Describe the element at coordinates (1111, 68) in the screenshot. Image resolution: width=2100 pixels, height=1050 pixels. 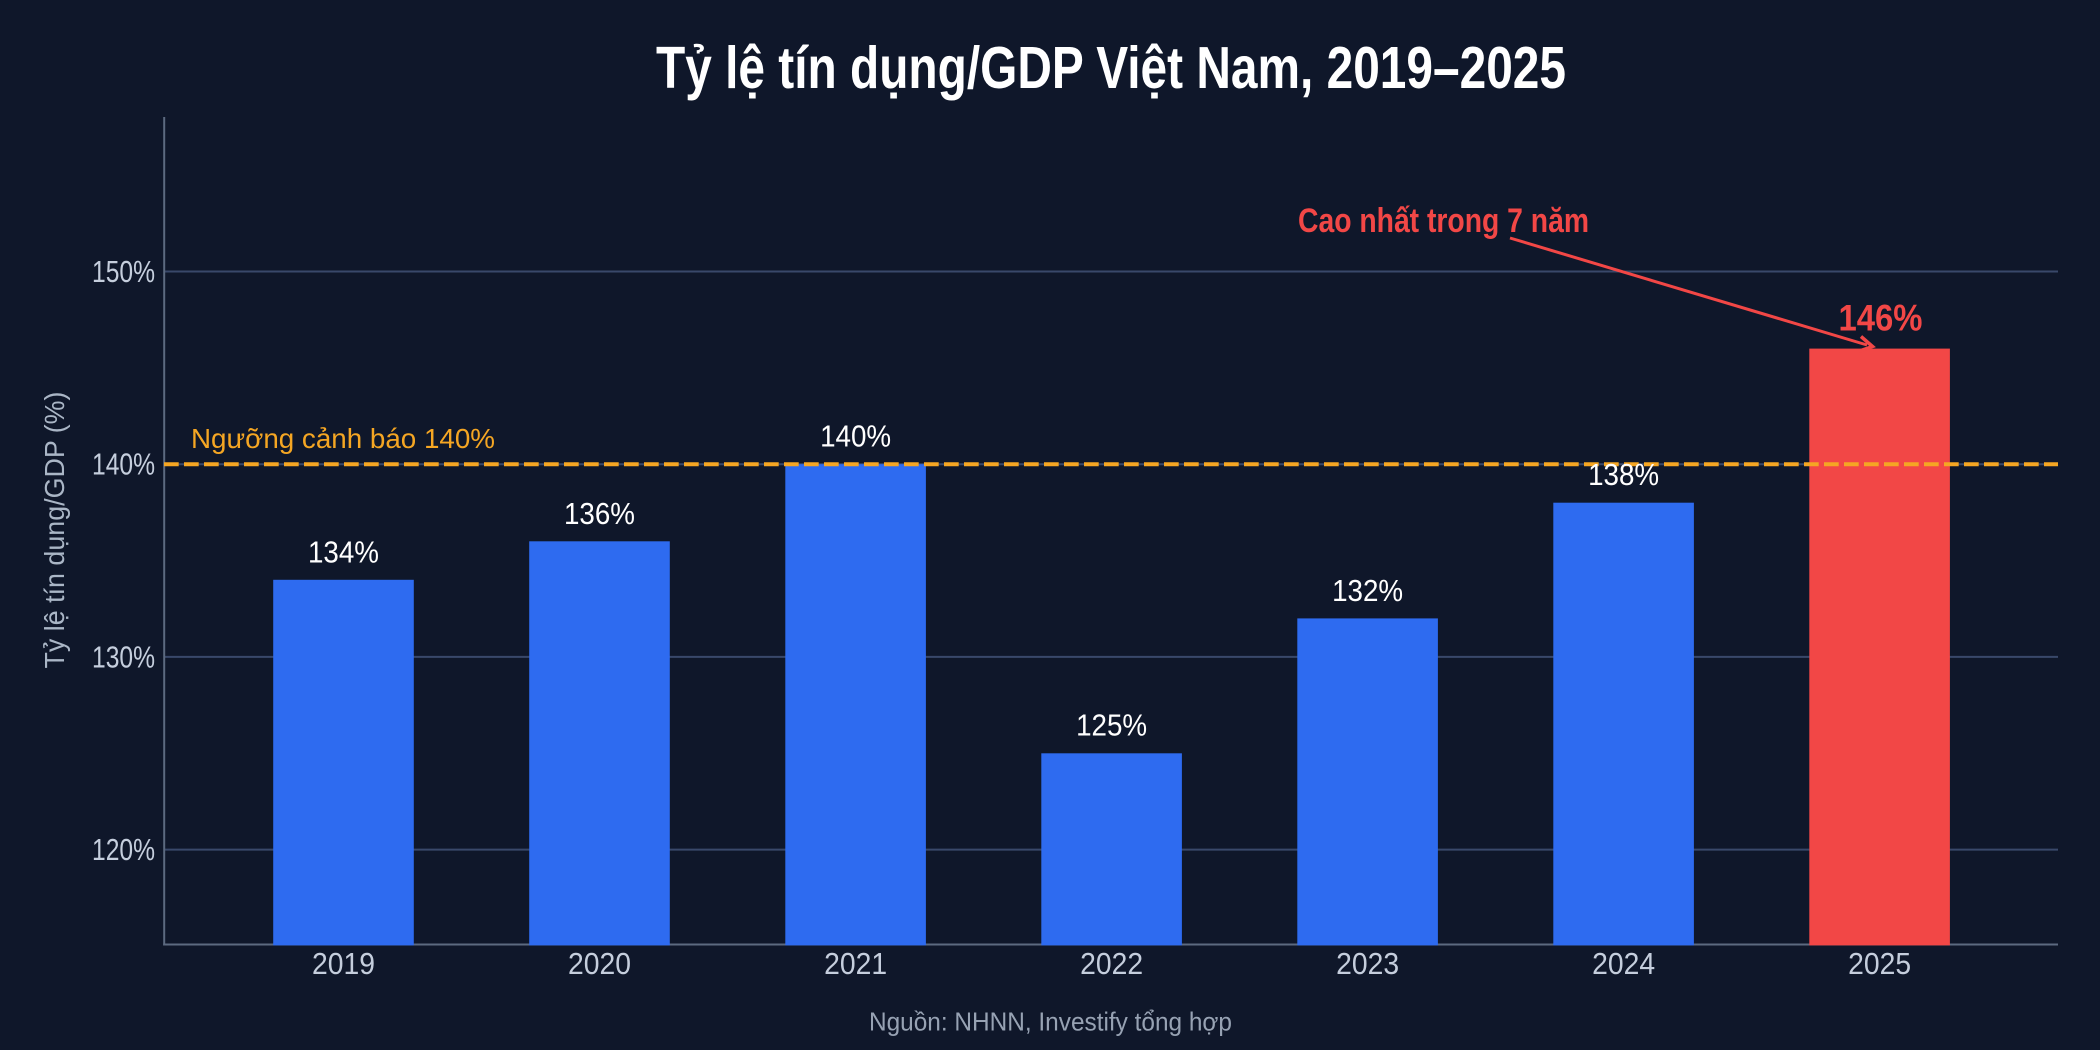
I see `svg-text:Tỷ lệ tín dụng/GDP Việt Nam, 2: Tỷ lệ tín dụng/GDP Việt Nam, 2019–2025` at that location.